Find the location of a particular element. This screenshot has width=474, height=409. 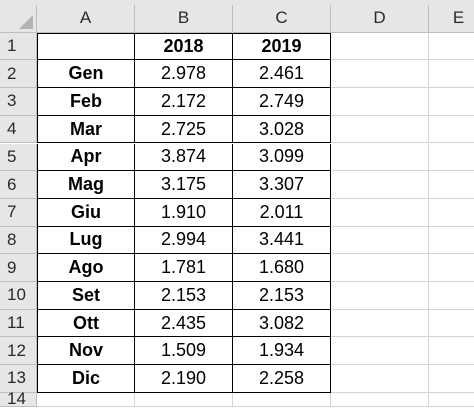

column-header-b: B is located at coordinates (184, 19).